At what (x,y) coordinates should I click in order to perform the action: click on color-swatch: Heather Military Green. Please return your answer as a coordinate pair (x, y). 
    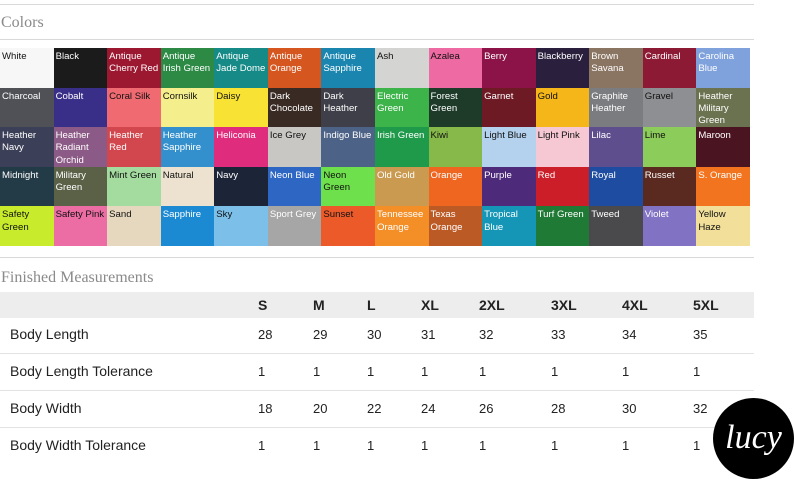
    Looking at the image, I should click on (723, 107).